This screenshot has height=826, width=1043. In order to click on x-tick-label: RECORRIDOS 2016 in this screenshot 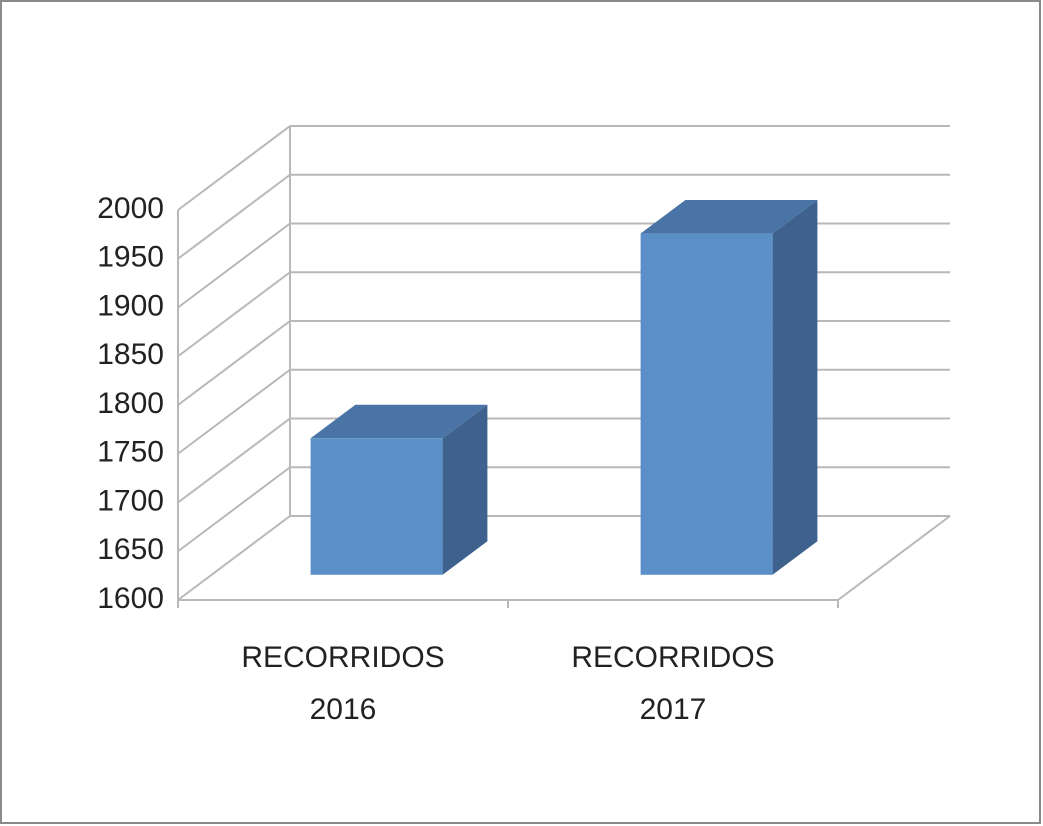, I will do `click(343, 683)`.